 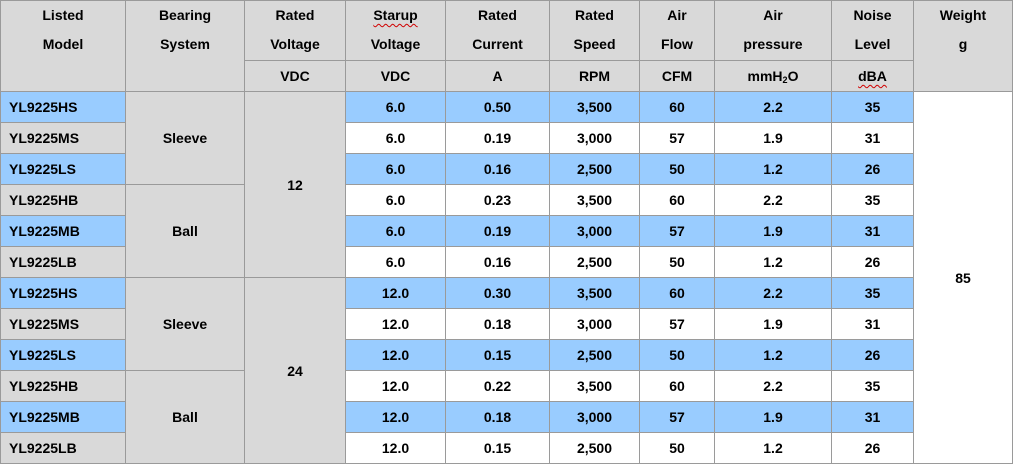 I want to click on unit-rated-voltage: VDC, so click(x=295, y=76).